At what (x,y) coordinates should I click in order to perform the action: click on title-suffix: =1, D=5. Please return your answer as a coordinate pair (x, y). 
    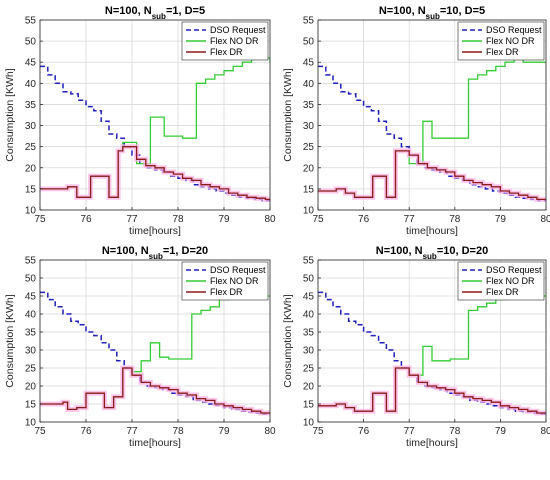
    Looking at the image, I should click on (185, 11).